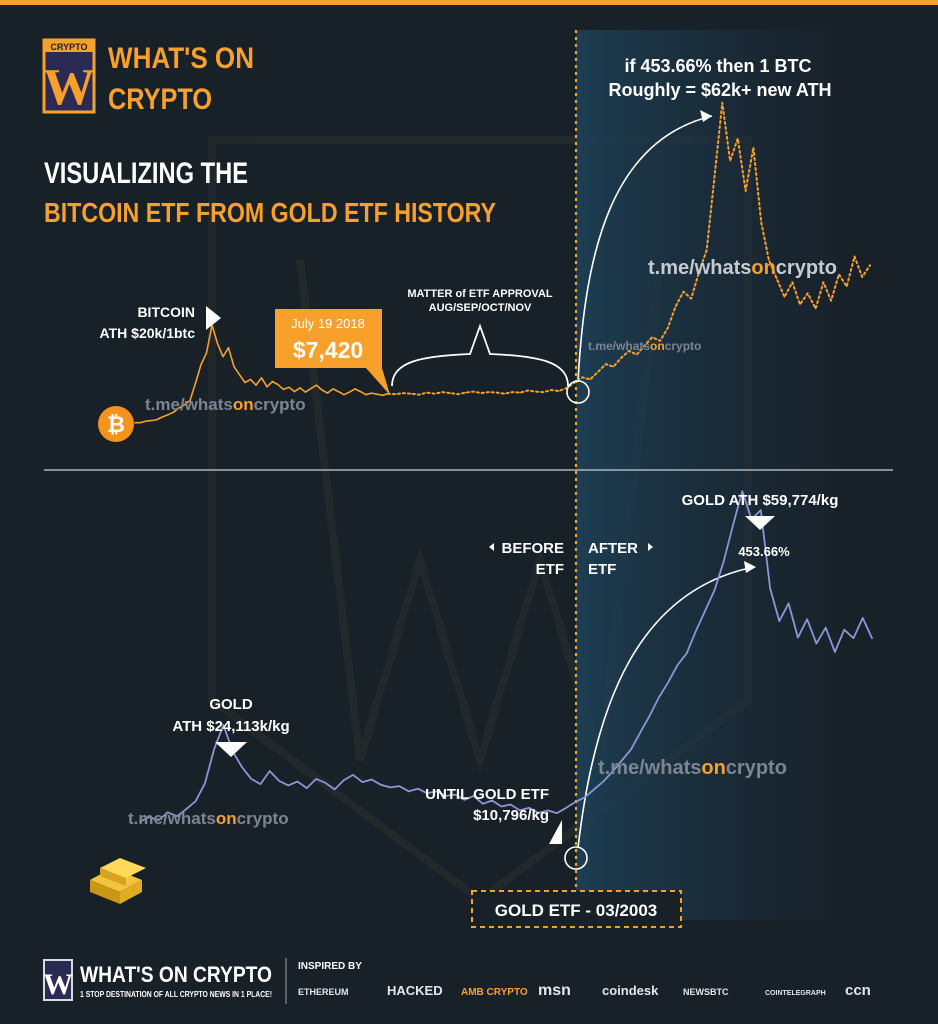 This screenshot has width=938, height=1024. I want to click on etf-matter-line2: AUG/SEP/OCT/NOV, so click(480, 308).